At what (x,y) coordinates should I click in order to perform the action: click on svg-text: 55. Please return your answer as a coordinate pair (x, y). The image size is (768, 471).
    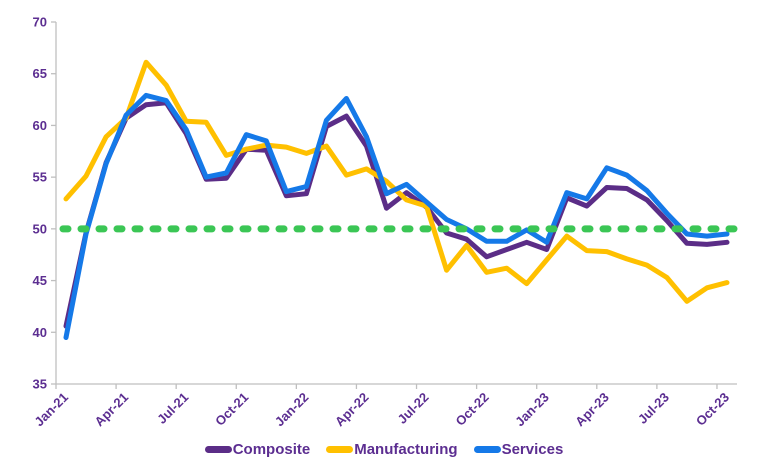
    Looking at the image, I should click on (40, 177).